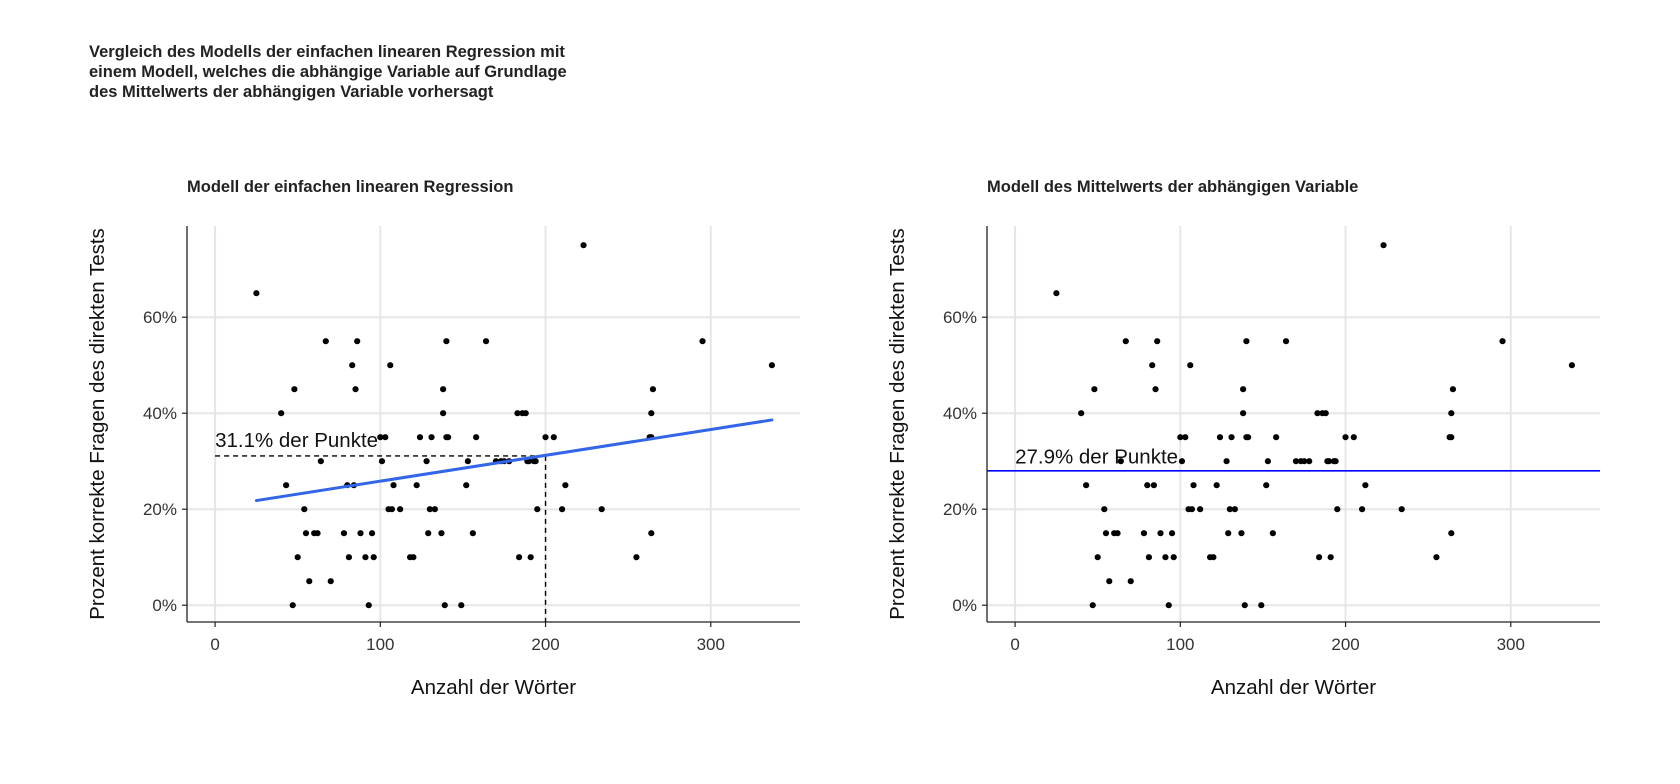 The height and width of the screenshot is (784, 1680). I want to click on annotation-label: 27.9% der Punkte, so click(1096, 457).